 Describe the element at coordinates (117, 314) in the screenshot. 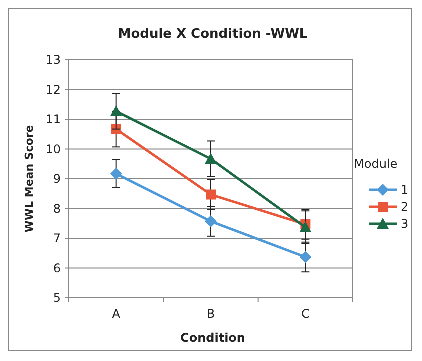

I see `x-tick-label: A` at that location.